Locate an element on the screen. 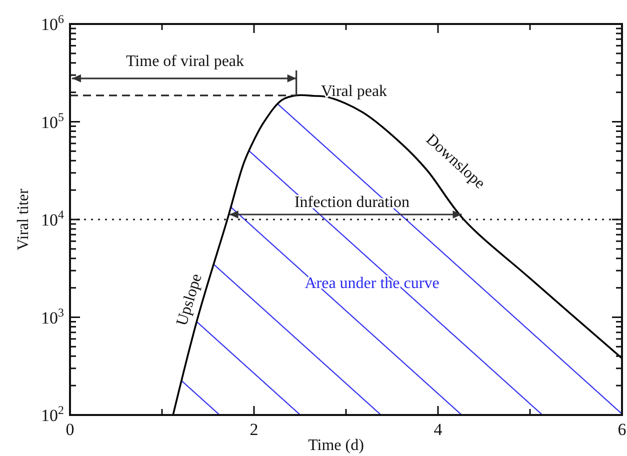 The image size is (627, 456). x-axis-title: Time (d) is located at coordinates (336, 445).